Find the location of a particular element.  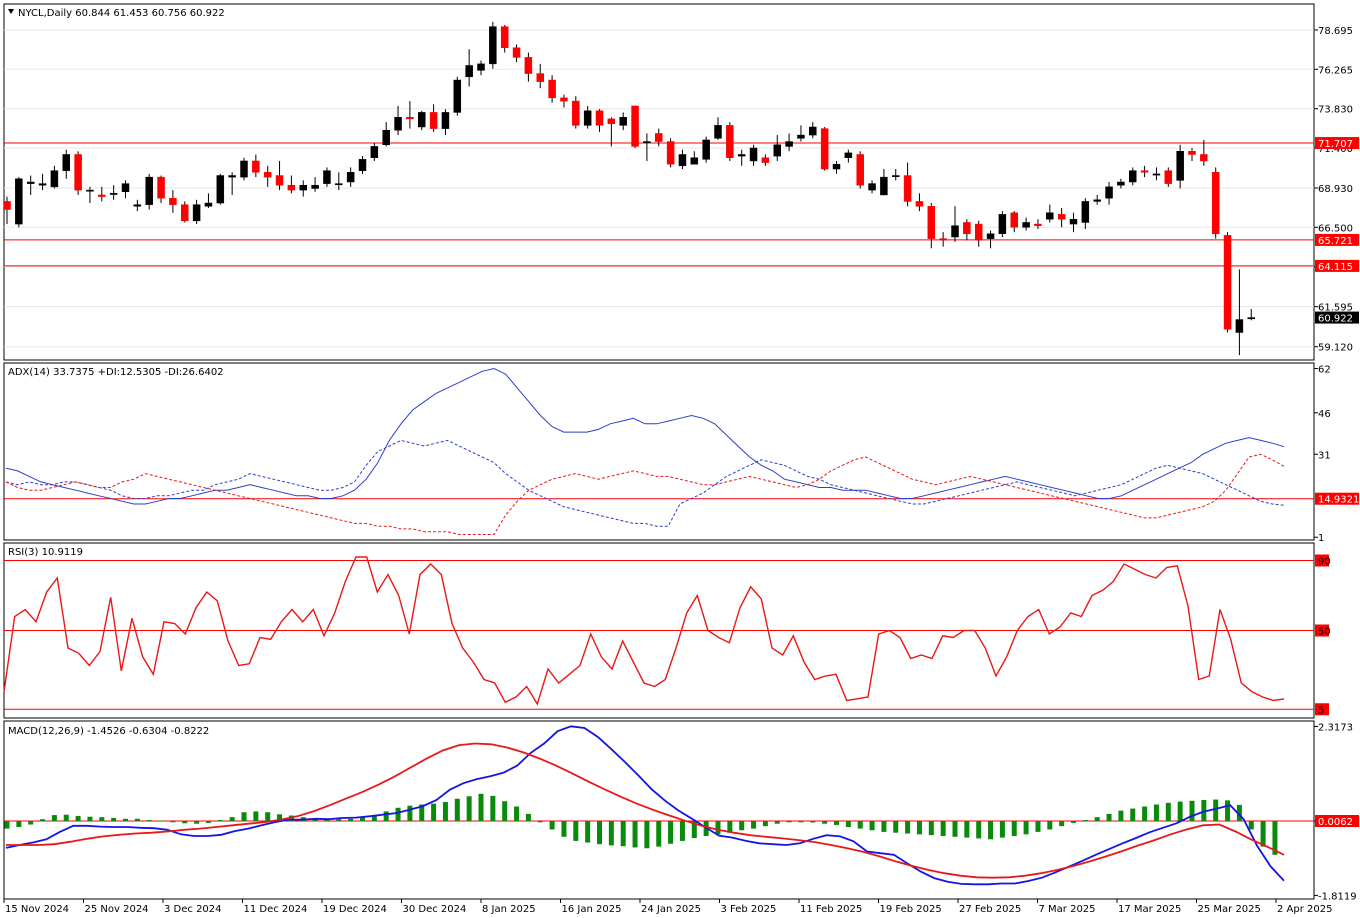

price-axis-label: 73.830 is located at coordinates (1335, 110).